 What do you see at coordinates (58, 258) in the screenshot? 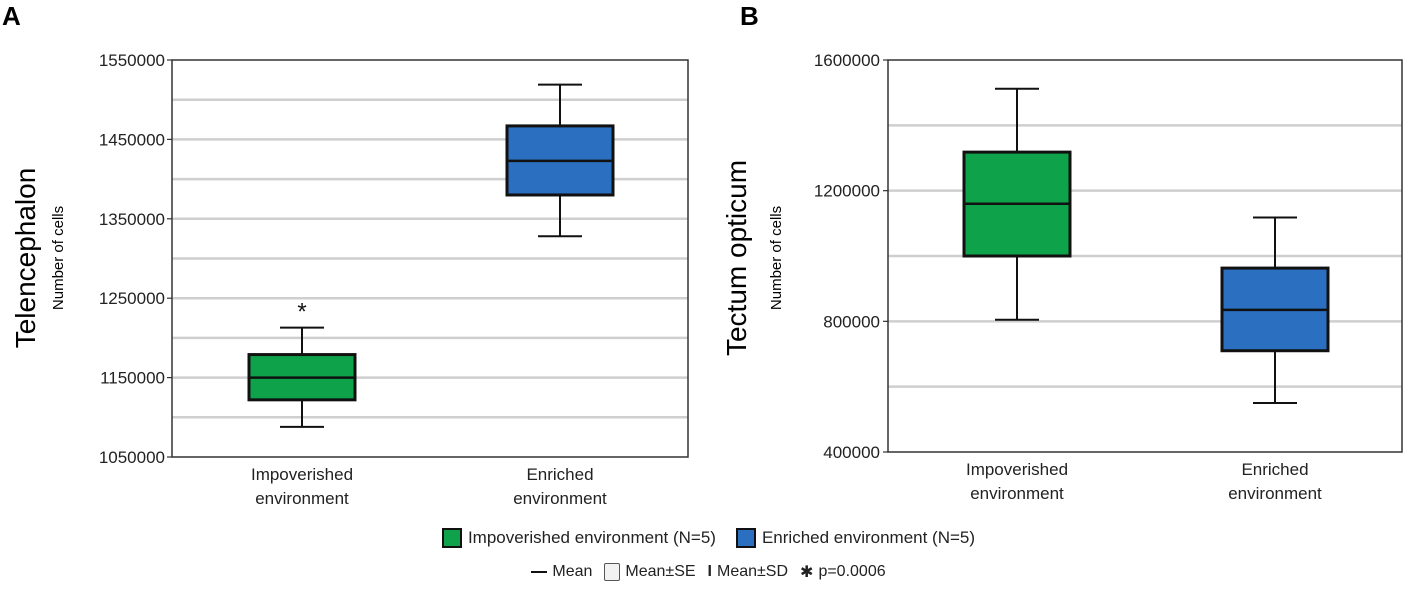
I see `y-axis-label-a: Number of cells` at bounding box center [58, 258].